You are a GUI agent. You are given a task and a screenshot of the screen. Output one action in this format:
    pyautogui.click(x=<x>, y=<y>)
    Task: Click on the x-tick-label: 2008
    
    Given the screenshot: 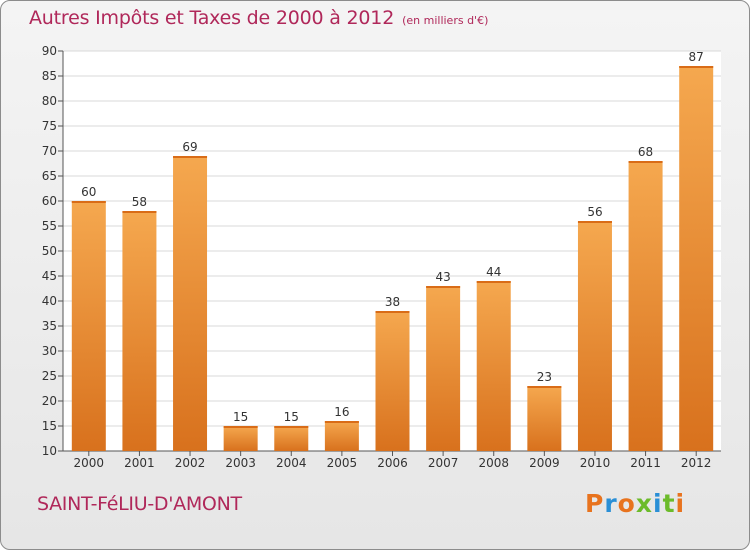 What is the action you would take?
    pyautogui.click(x=493, y=463)
    